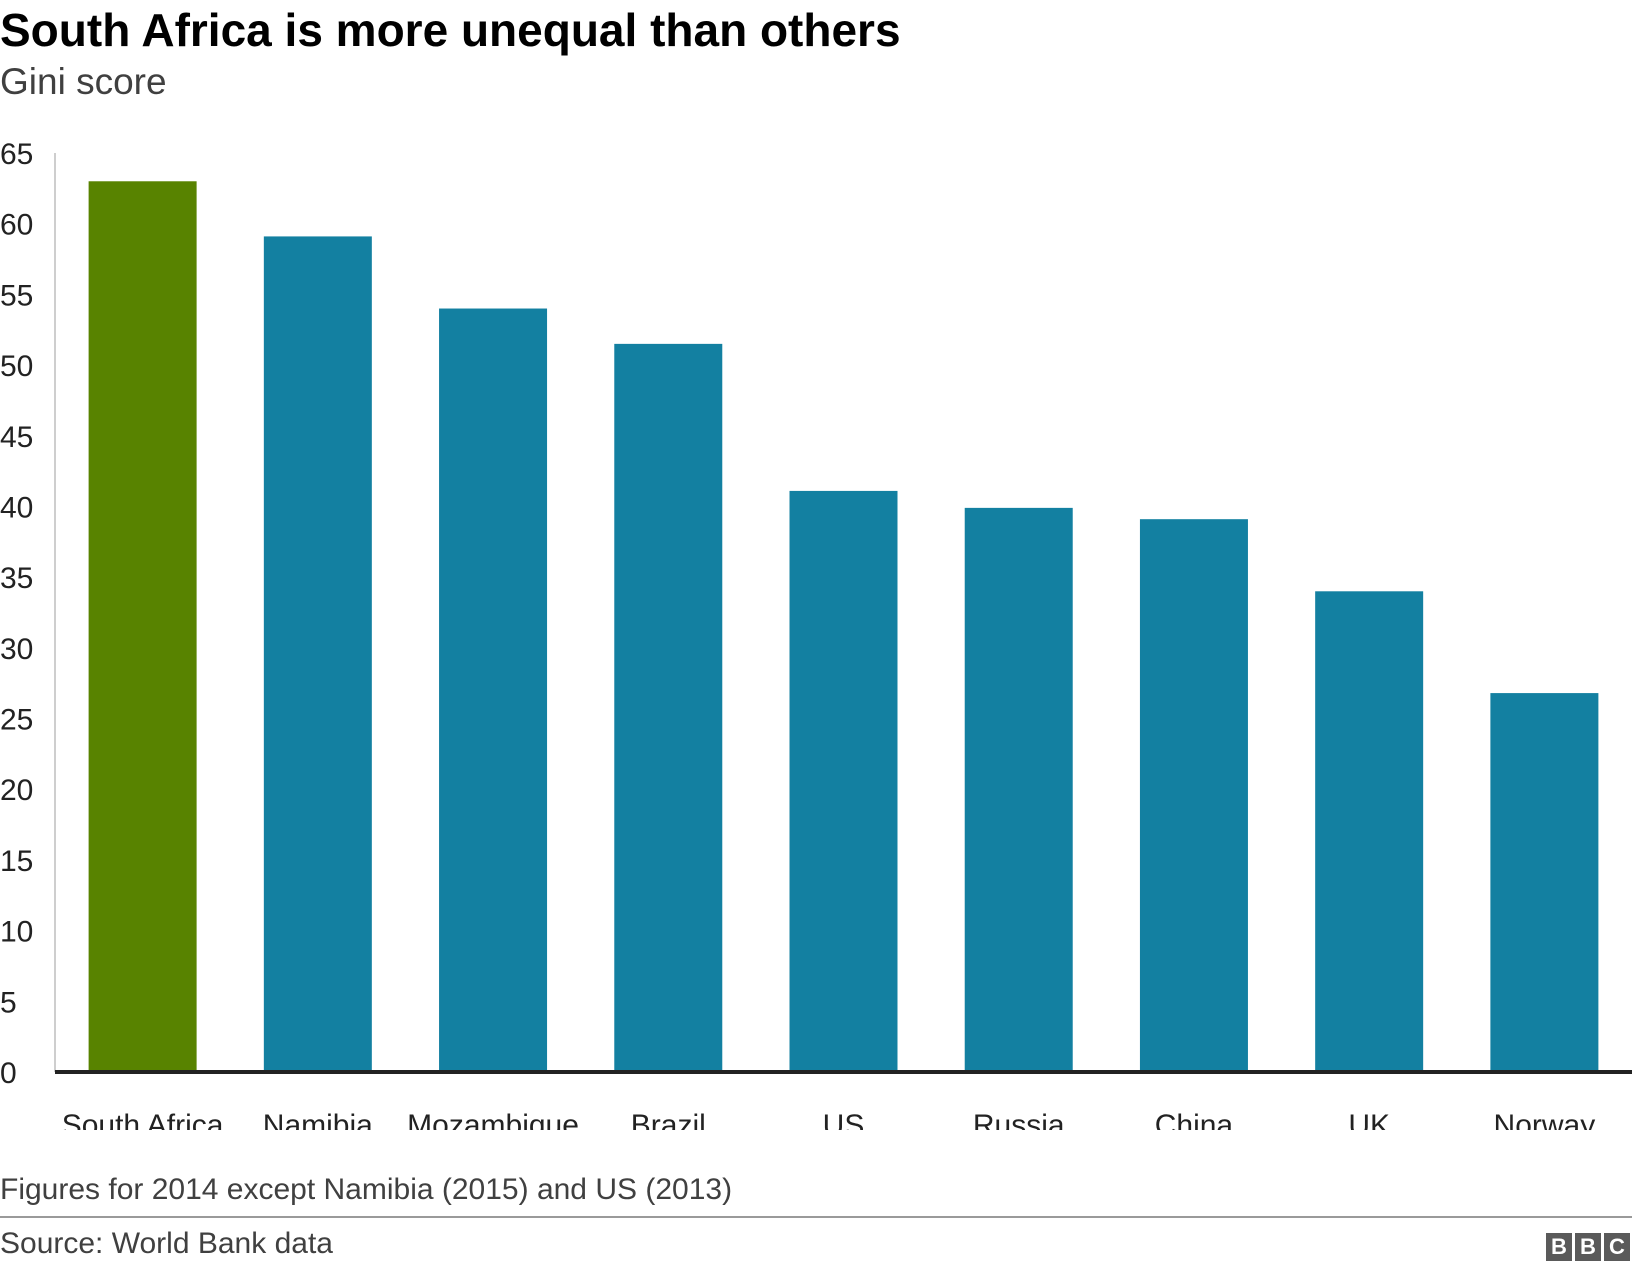 The height and width of the screenshot is (1272, 1632). I want to click on chart-source: Source: World Bank data, so click(166, 1243).